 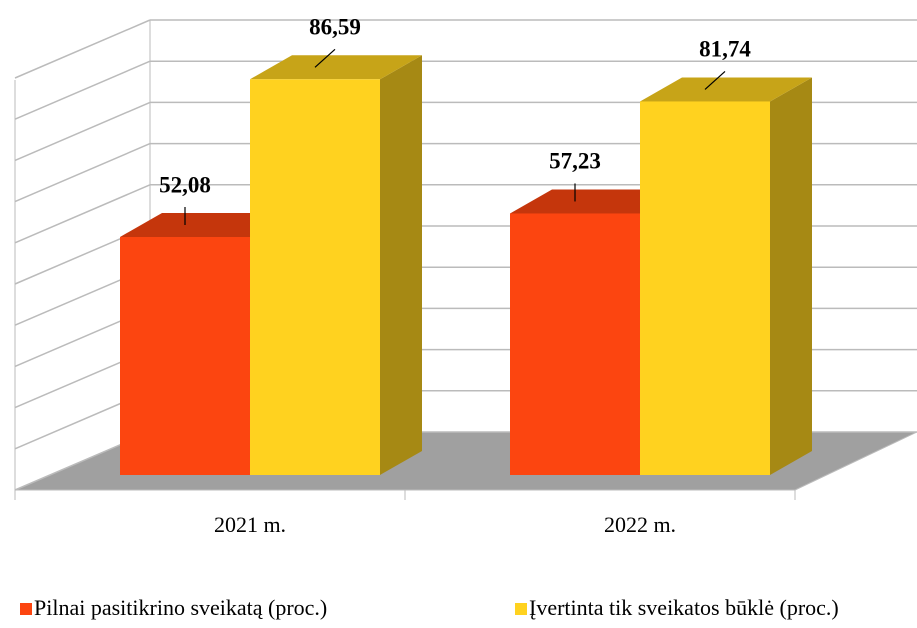 What do you see at coordinates (725, 49) in the screenshot?
I see `value-label: 81,74` at bounding box center [725, 49].